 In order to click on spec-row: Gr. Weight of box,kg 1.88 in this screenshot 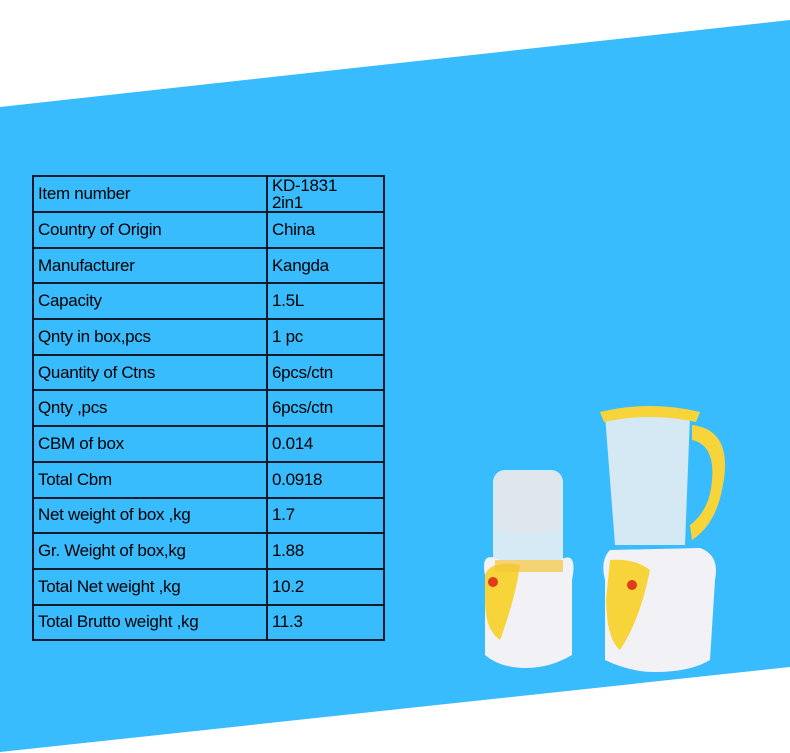, I will do `click(208, 551)`.